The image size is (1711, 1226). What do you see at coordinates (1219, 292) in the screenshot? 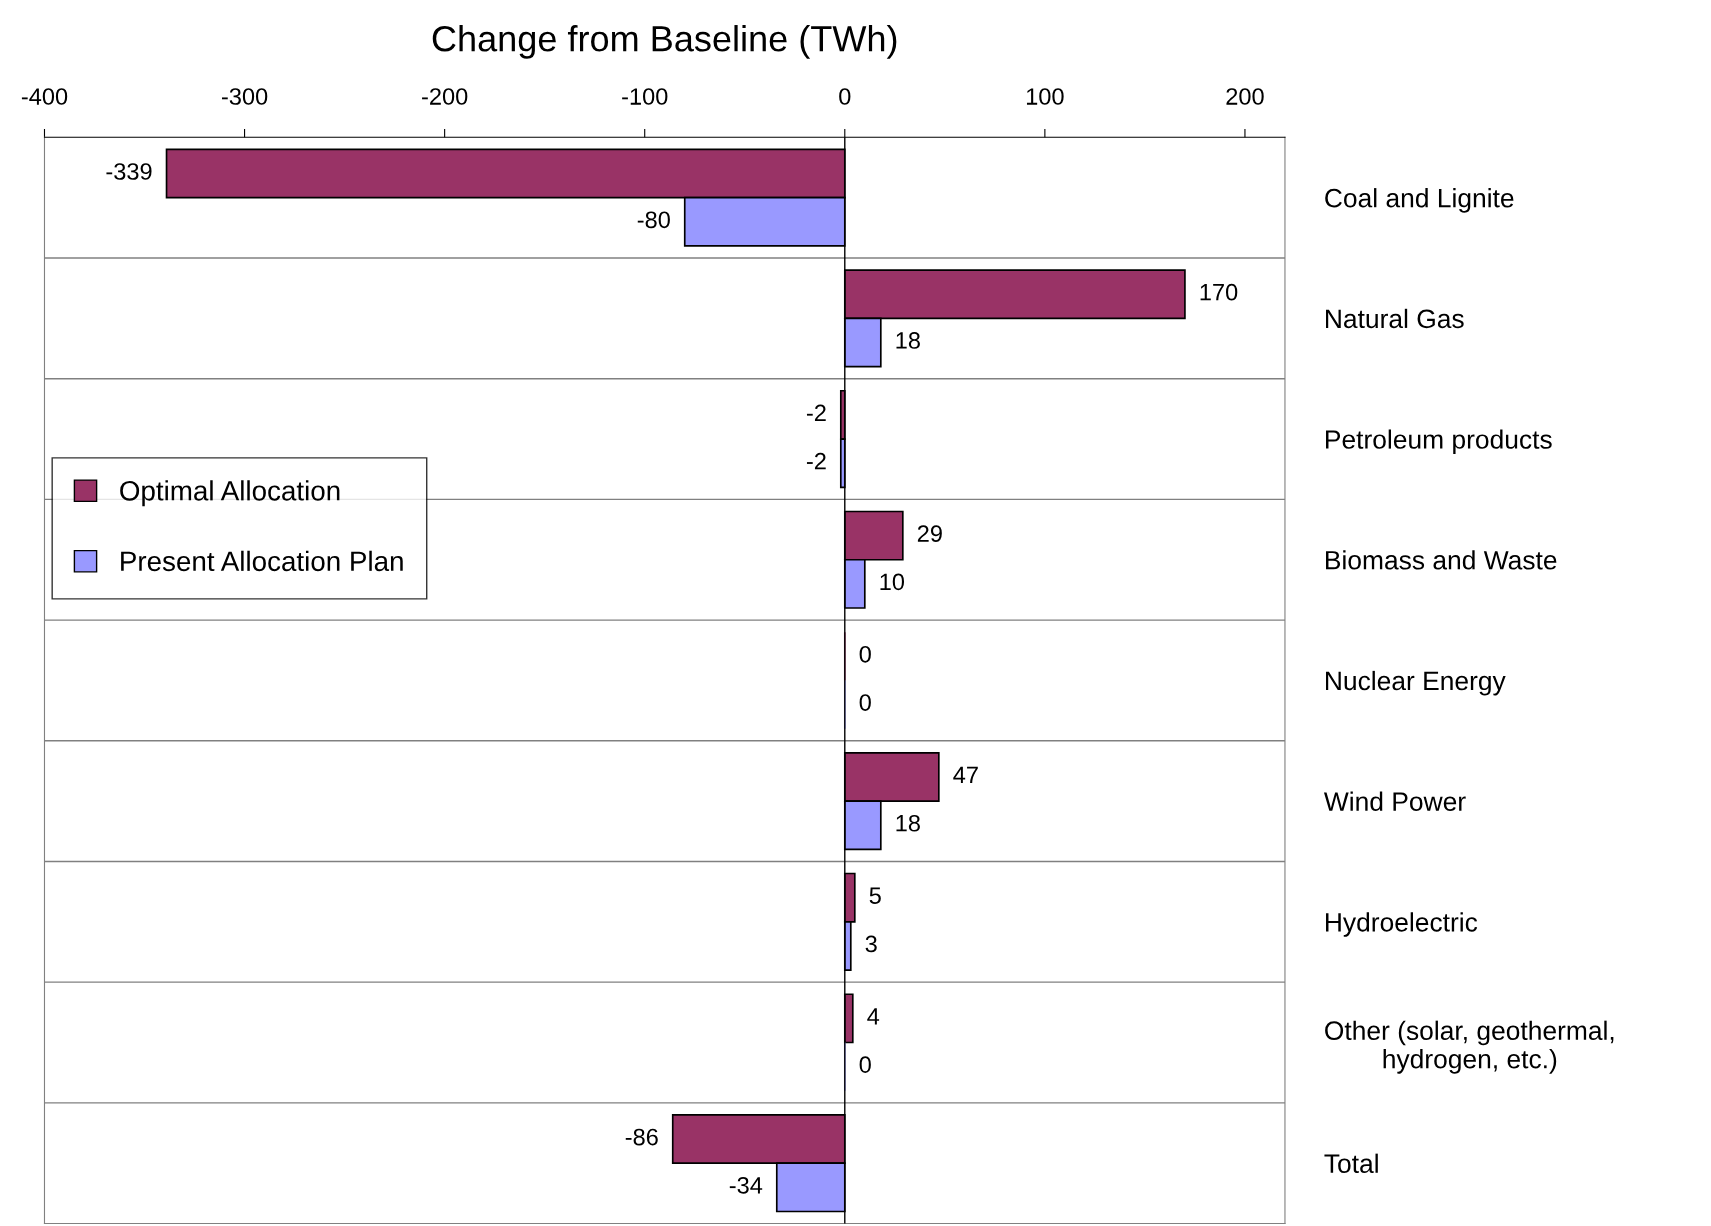
I see `data-label: 170` at bounding box center [1219, 292].